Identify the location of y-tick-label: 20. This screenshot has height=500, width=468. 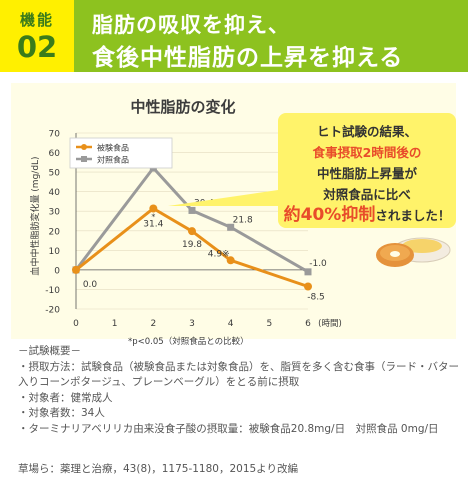
(55, 232).